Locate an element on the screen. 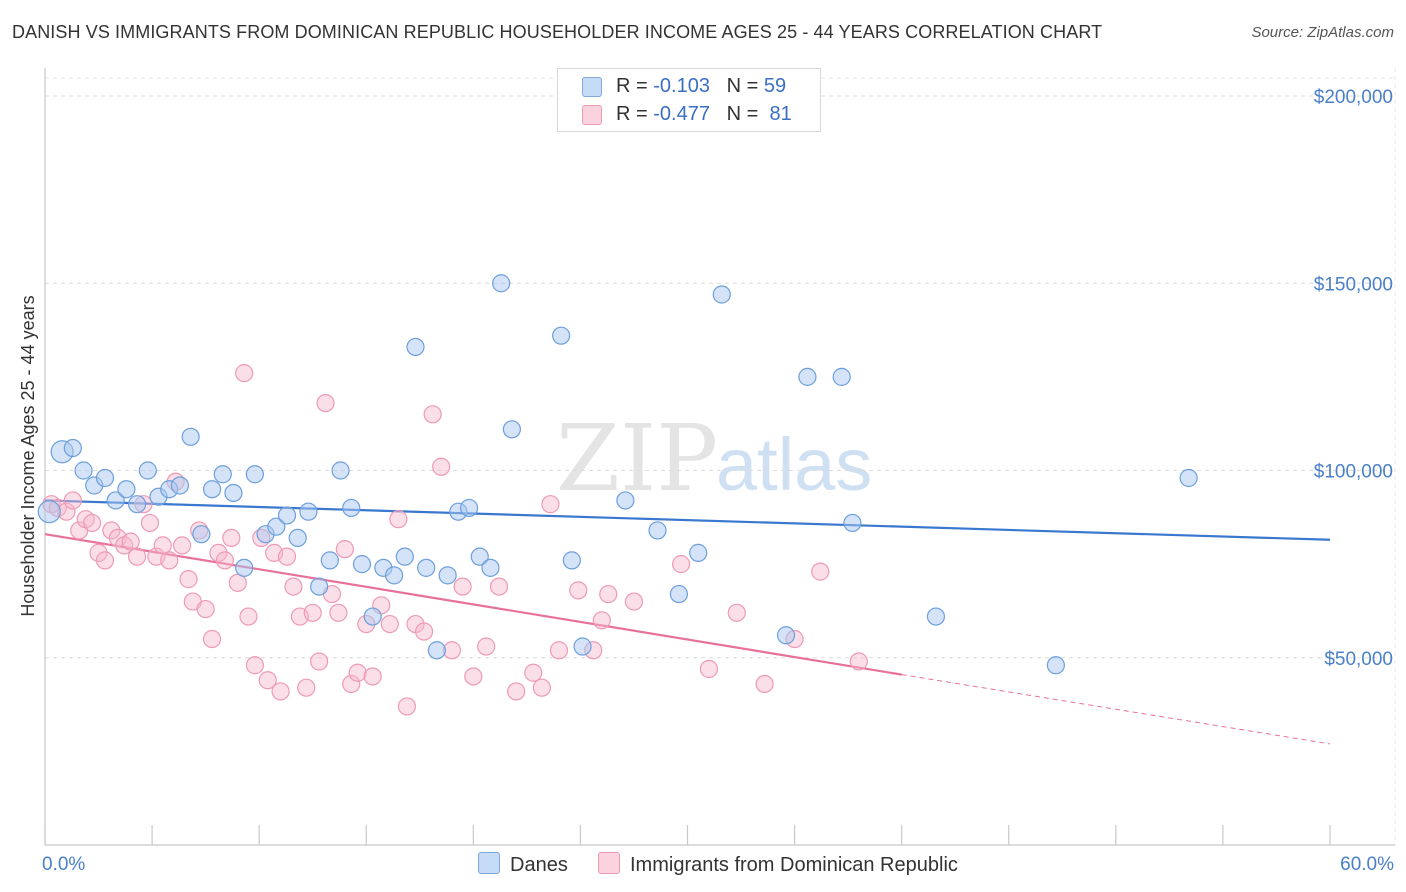  legend-r-value: -0.477 is located at coordinates (681, 114).